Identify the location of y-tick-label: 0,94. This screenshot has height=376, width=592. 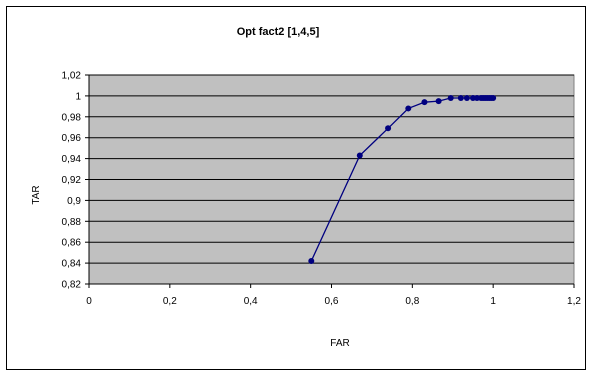
(72, 159).